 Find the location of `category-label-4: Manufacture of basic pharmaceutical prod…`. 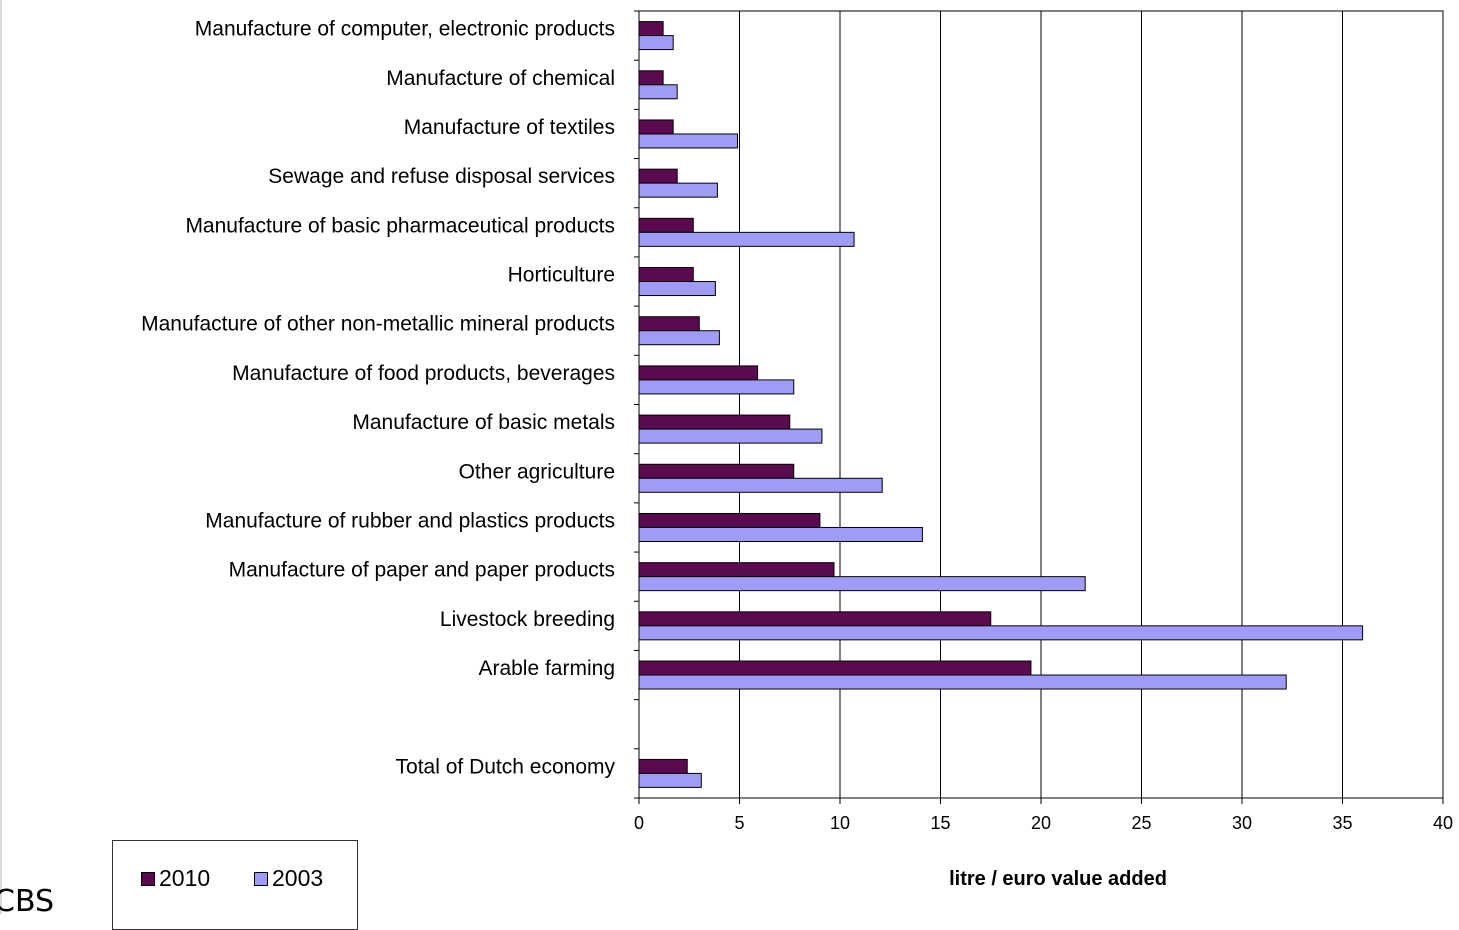

category-label-4: Manufacture of basic pharmaceutical prod… is located at coordinates (400, 225).